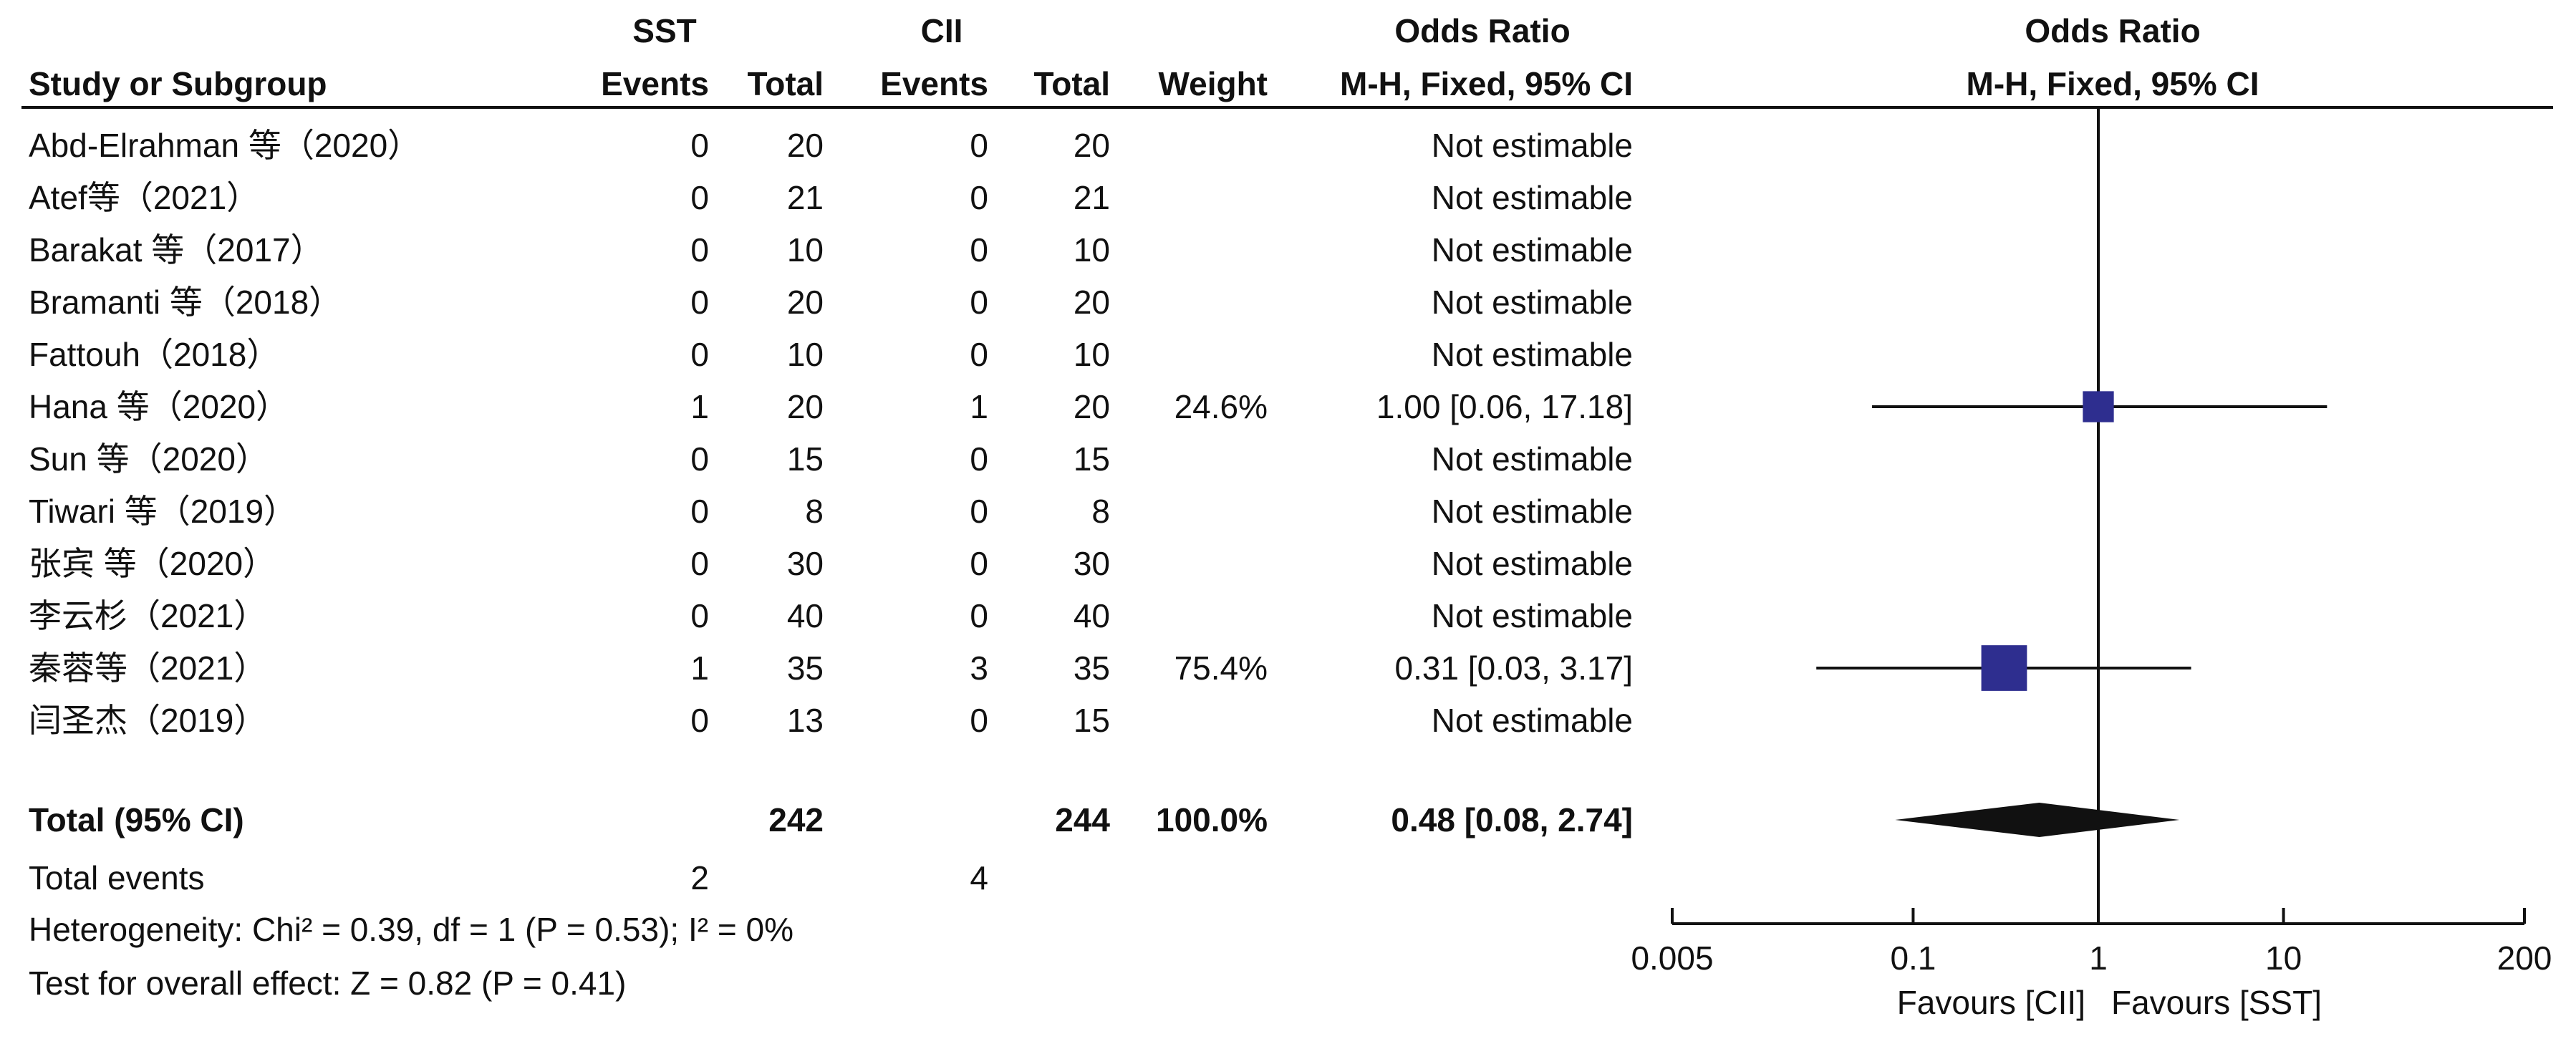 The height and width of the screenshot is (1049, 2576). I want to click on total1-header: Total, so click(785, 83).